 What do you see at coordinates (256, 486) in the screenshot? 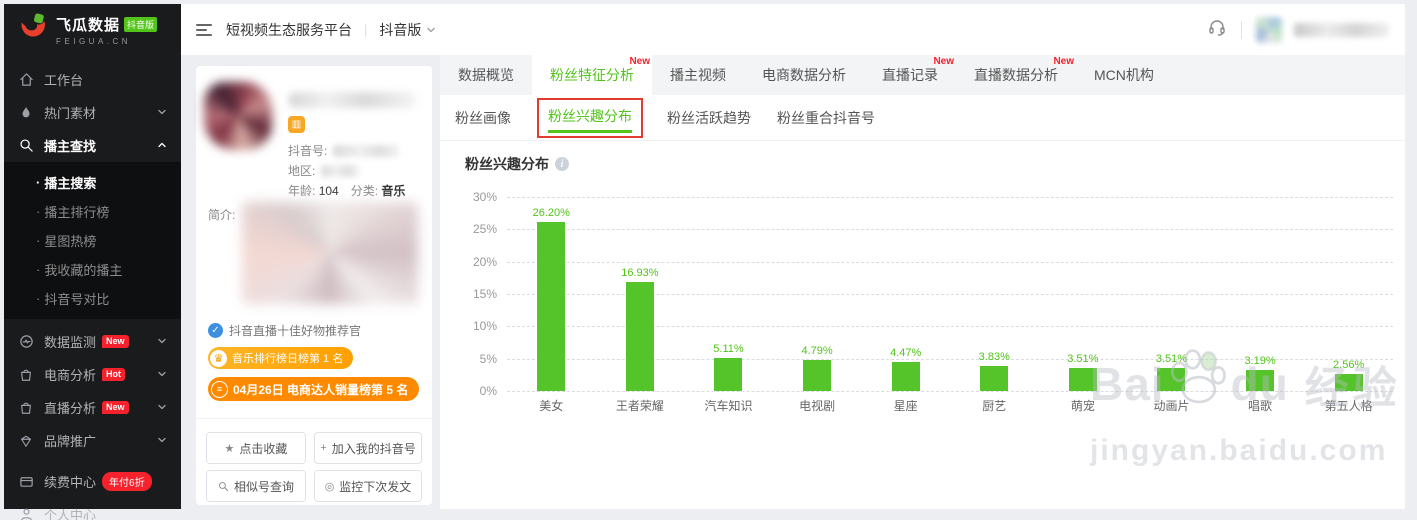
I see `similar-account-button: 相似号查询` at bounding box center [256, 486].